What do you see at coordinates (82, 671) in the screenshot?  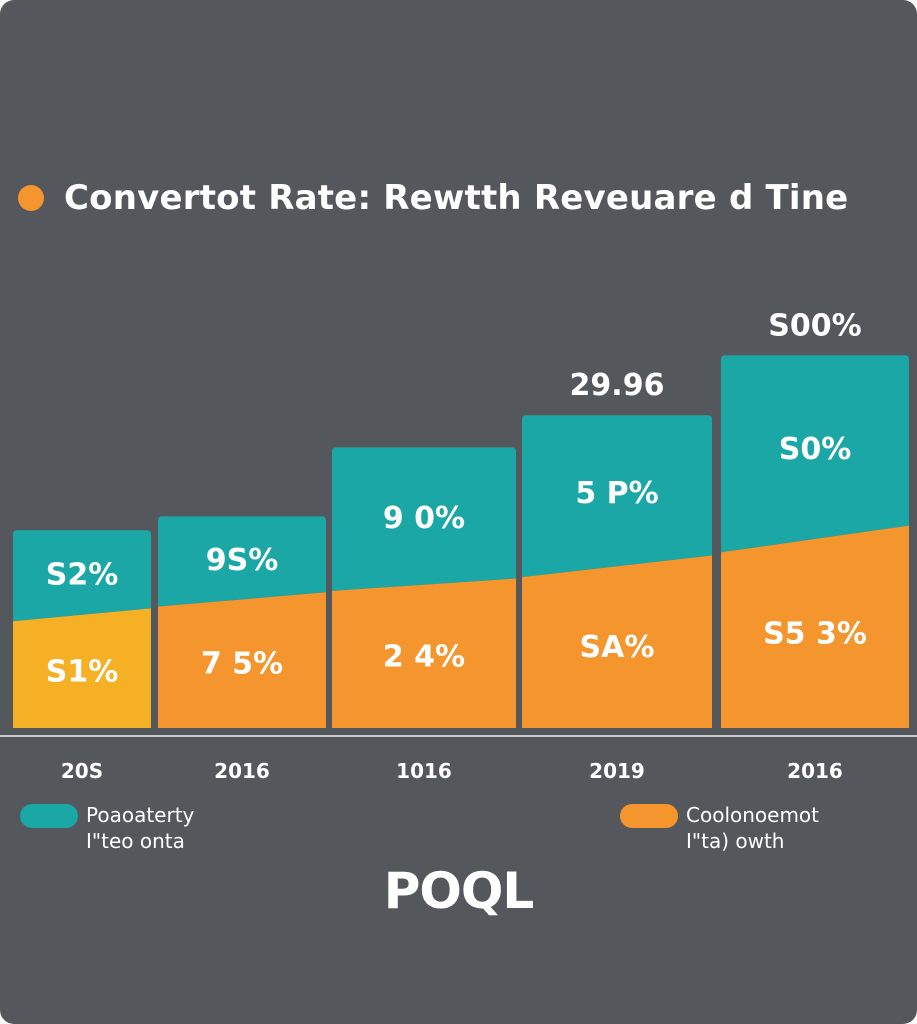 I see `bar-label-orange: S1%` at bounding box center [82, 671].